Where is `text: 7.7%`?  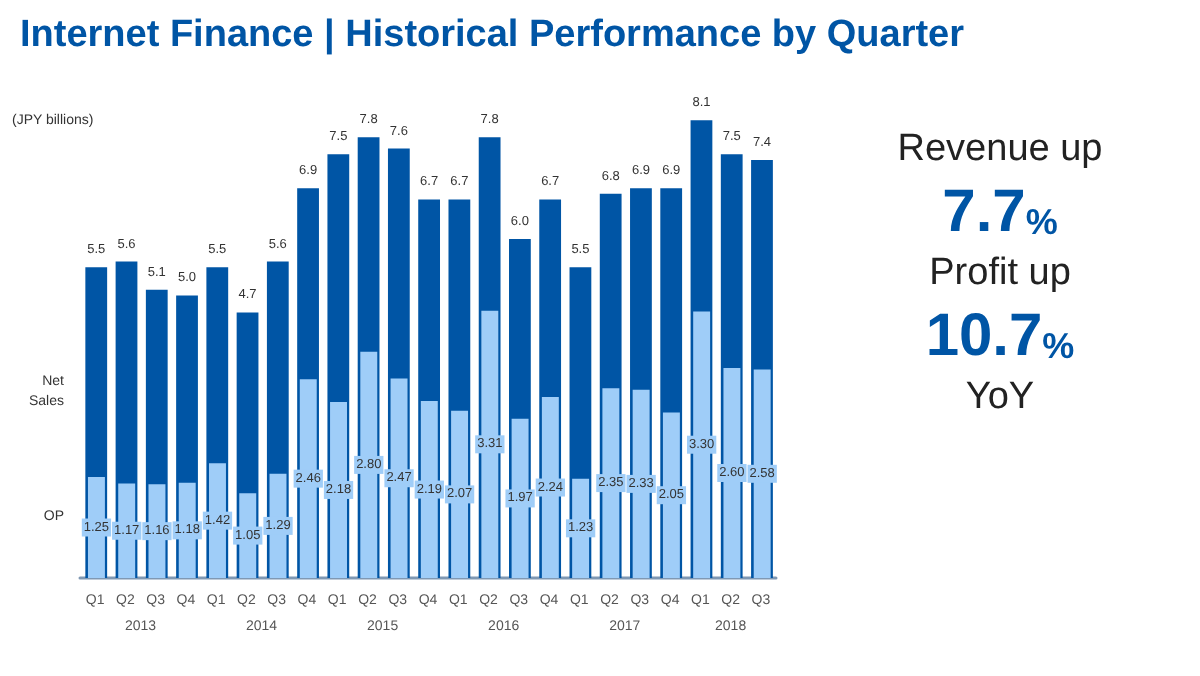 text: 7.7% is located at coordinates (1000, 212).